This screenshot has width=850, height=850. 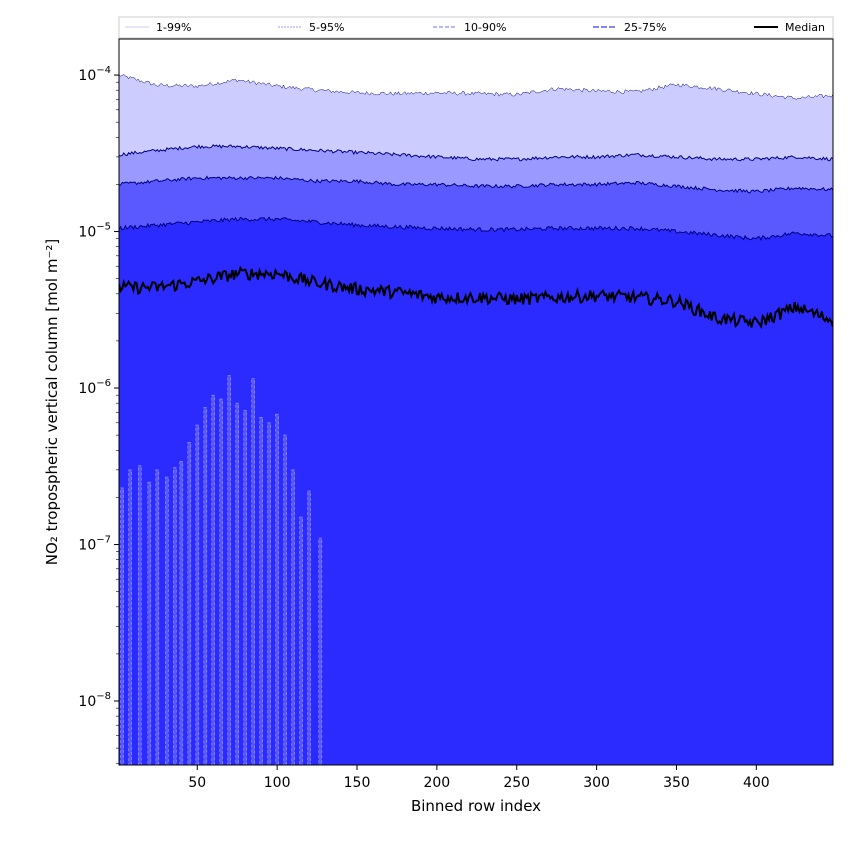 What do you see at coordinates (357, 783) in the screenshot?
I see `x-tick-label-150: 150` at bounding box center [357, 783].